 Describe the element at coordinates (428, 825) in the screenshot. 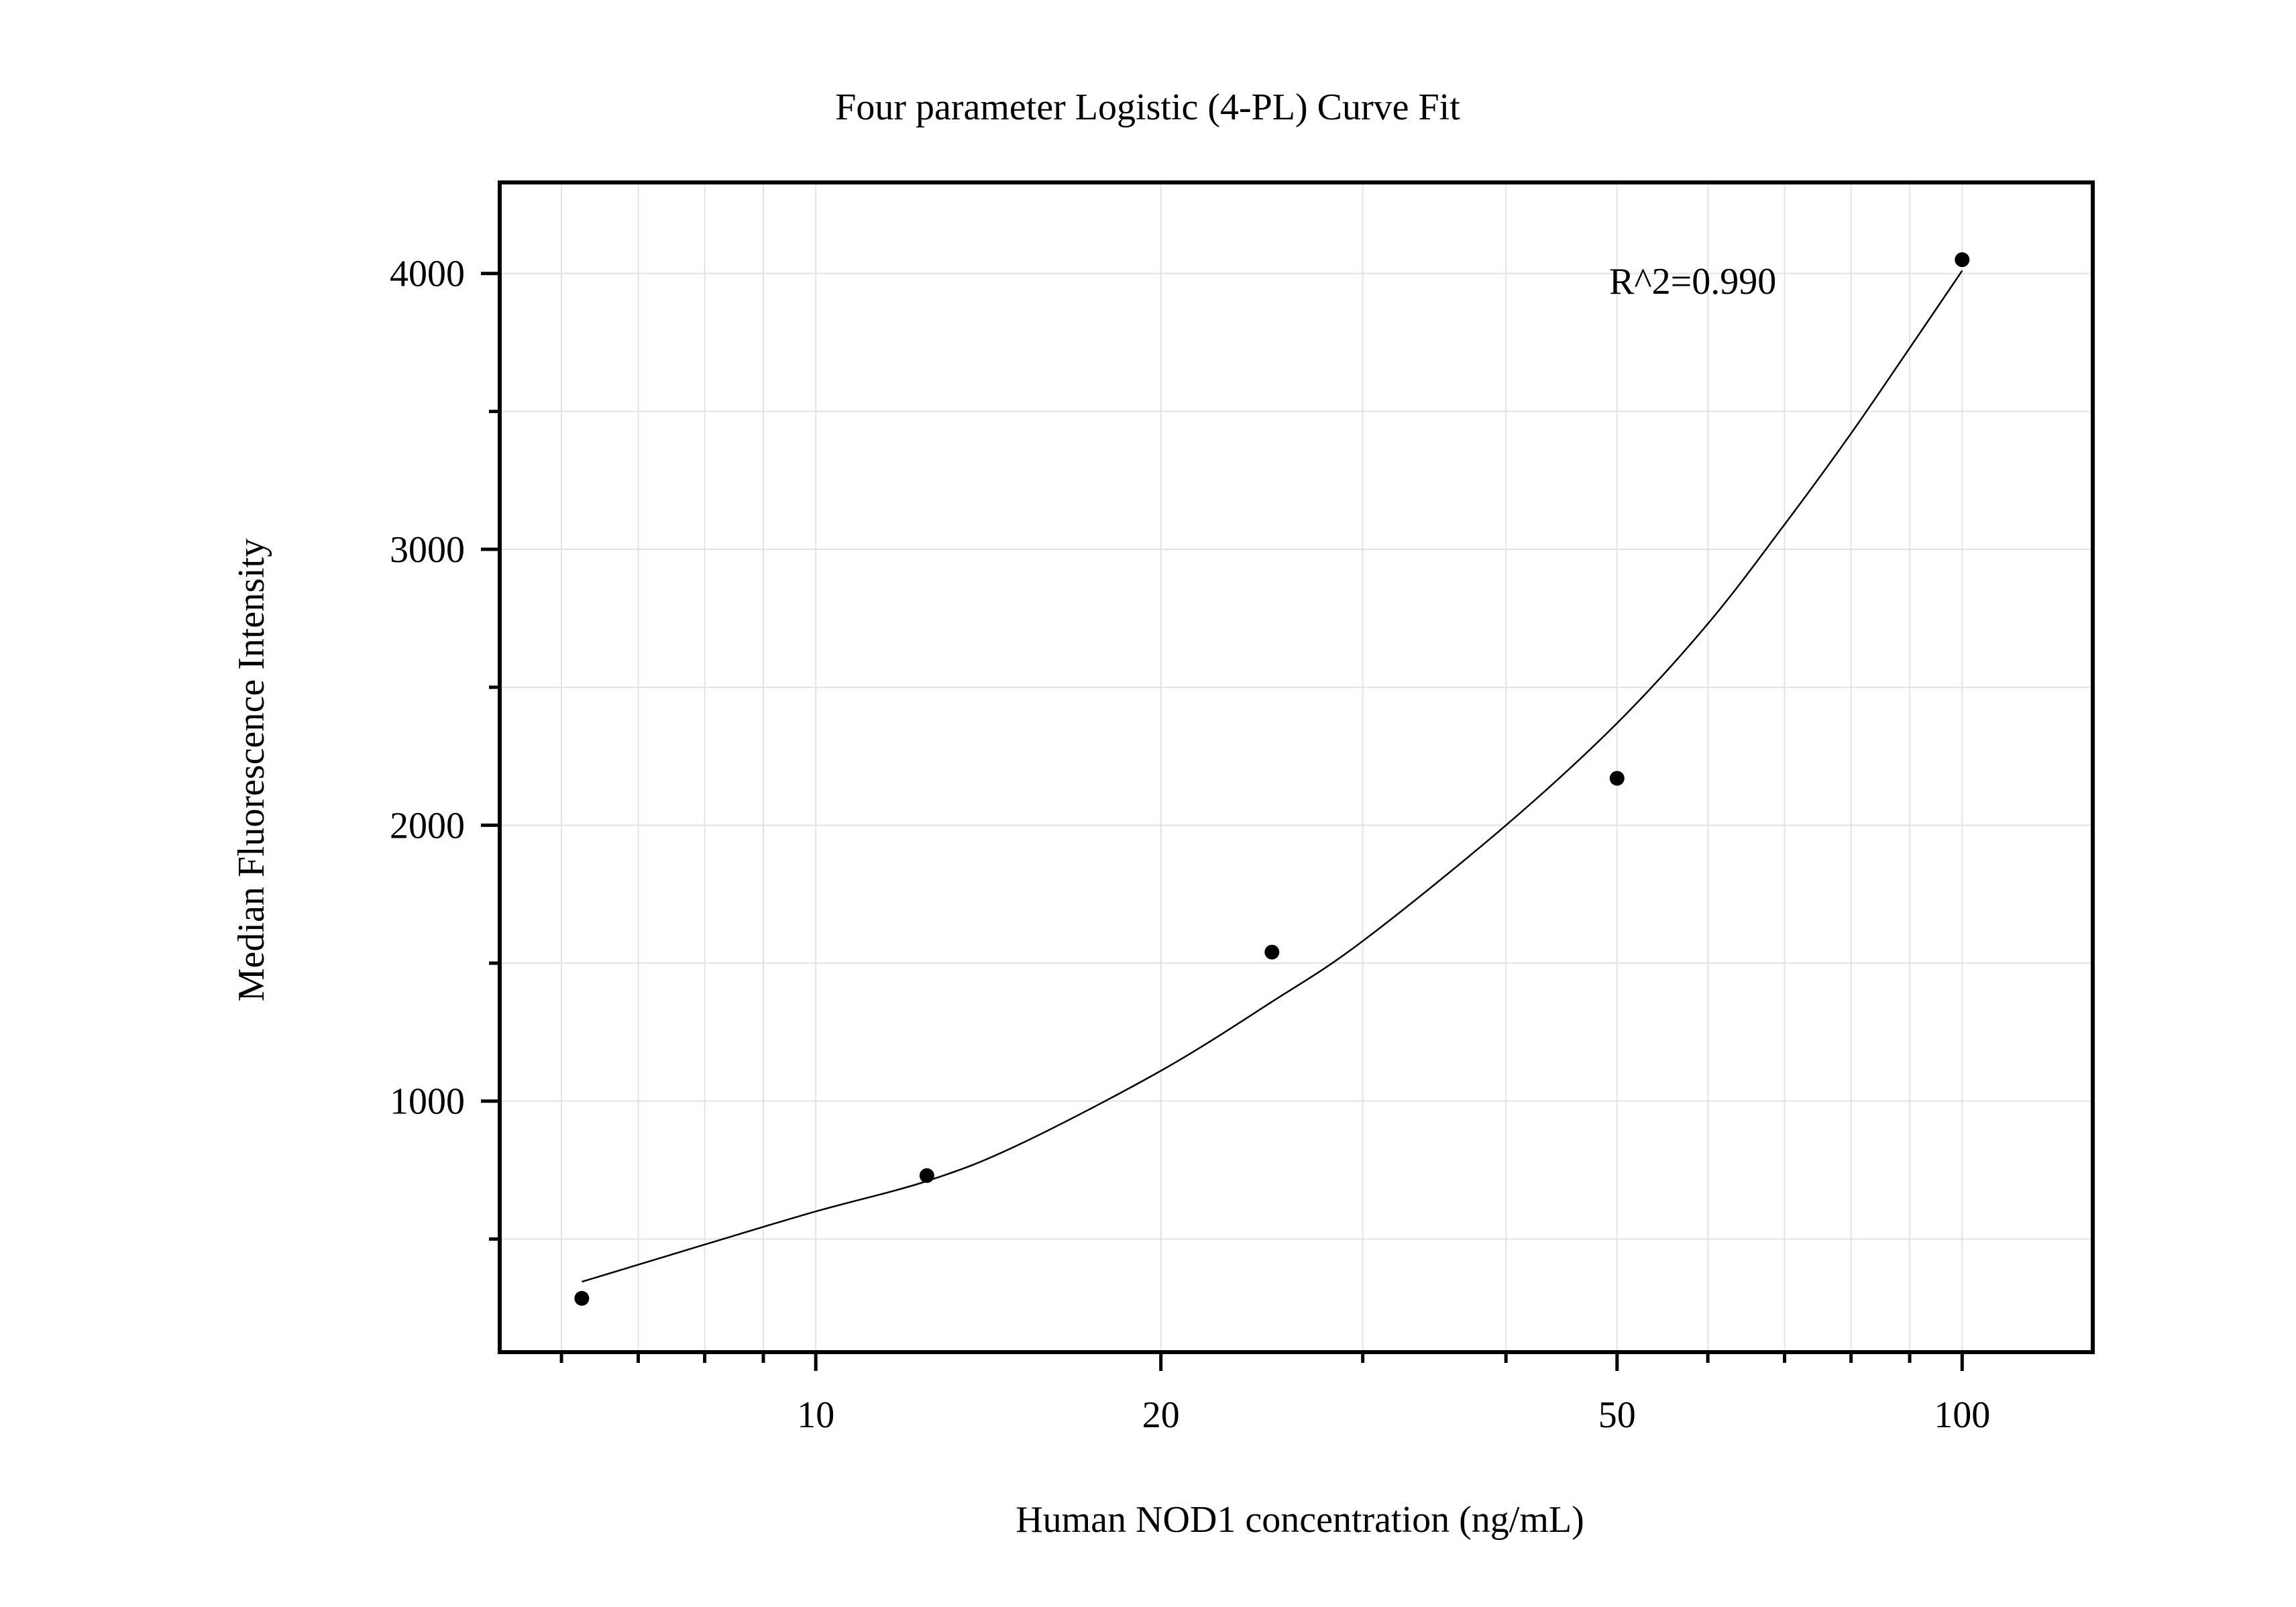

I see `y-tick-label: 2000` at that location.